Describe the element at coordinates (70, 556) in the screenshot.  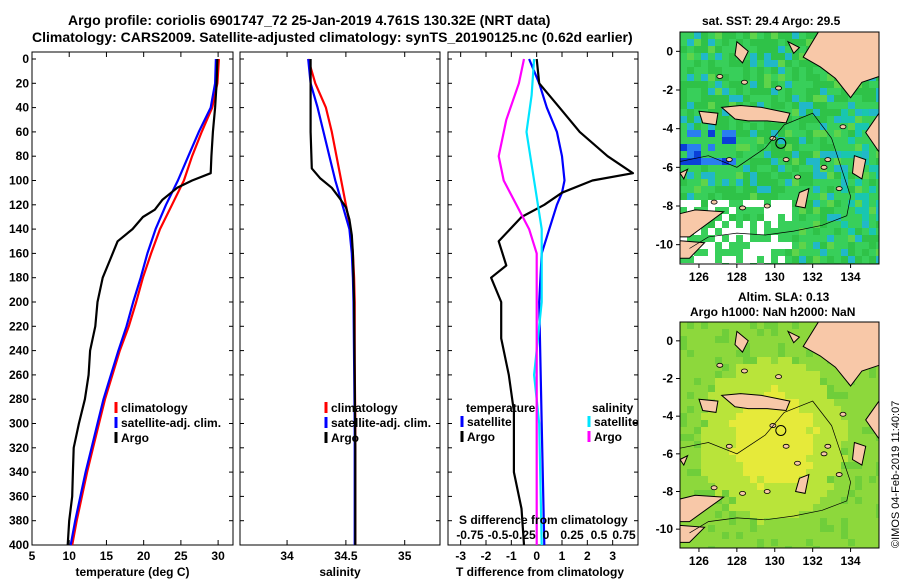
I see `x-tick-label: 10` at that location.